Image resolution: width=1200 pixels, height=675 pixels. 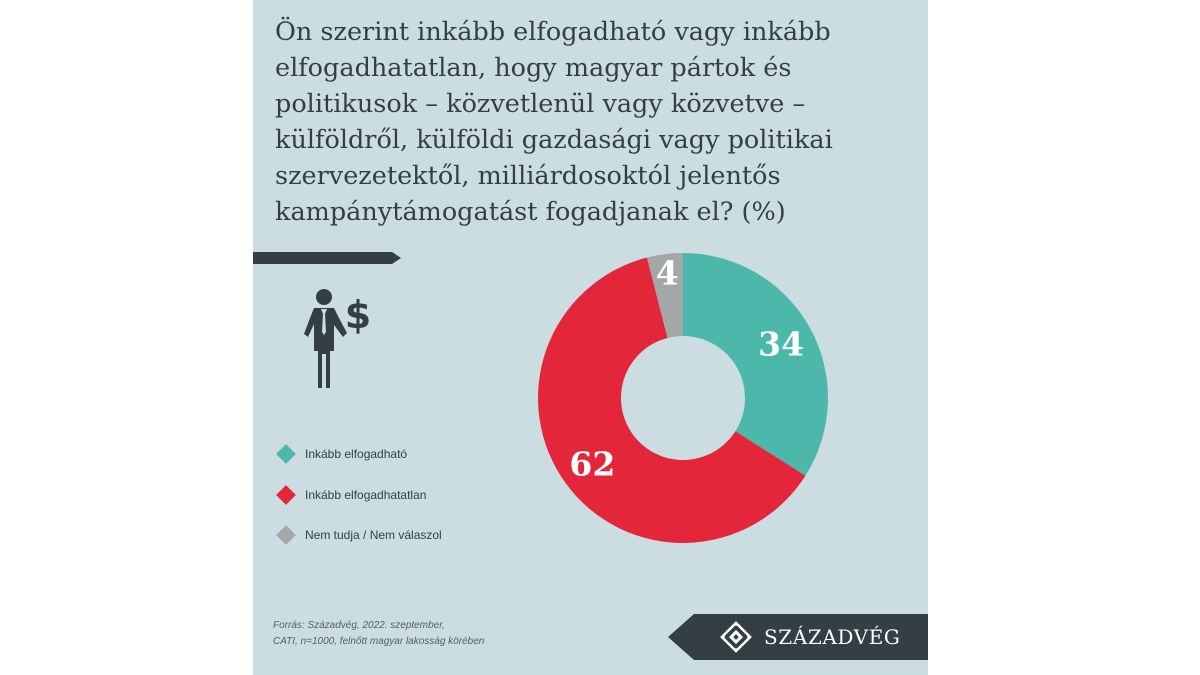 What do you see at coordinates (736, 637) in the screenshot?
I see `szazadveg-logo-icon` at bounding box center [736, 637].